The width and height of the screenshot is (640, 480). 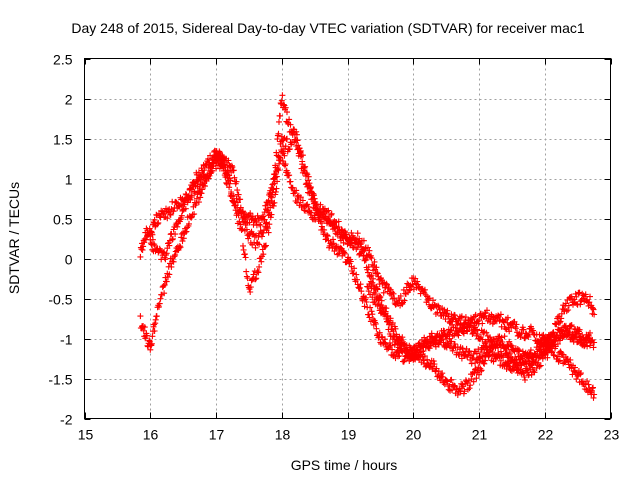 I want to click on y-tick-label: 0, so click(x=69, y=260).